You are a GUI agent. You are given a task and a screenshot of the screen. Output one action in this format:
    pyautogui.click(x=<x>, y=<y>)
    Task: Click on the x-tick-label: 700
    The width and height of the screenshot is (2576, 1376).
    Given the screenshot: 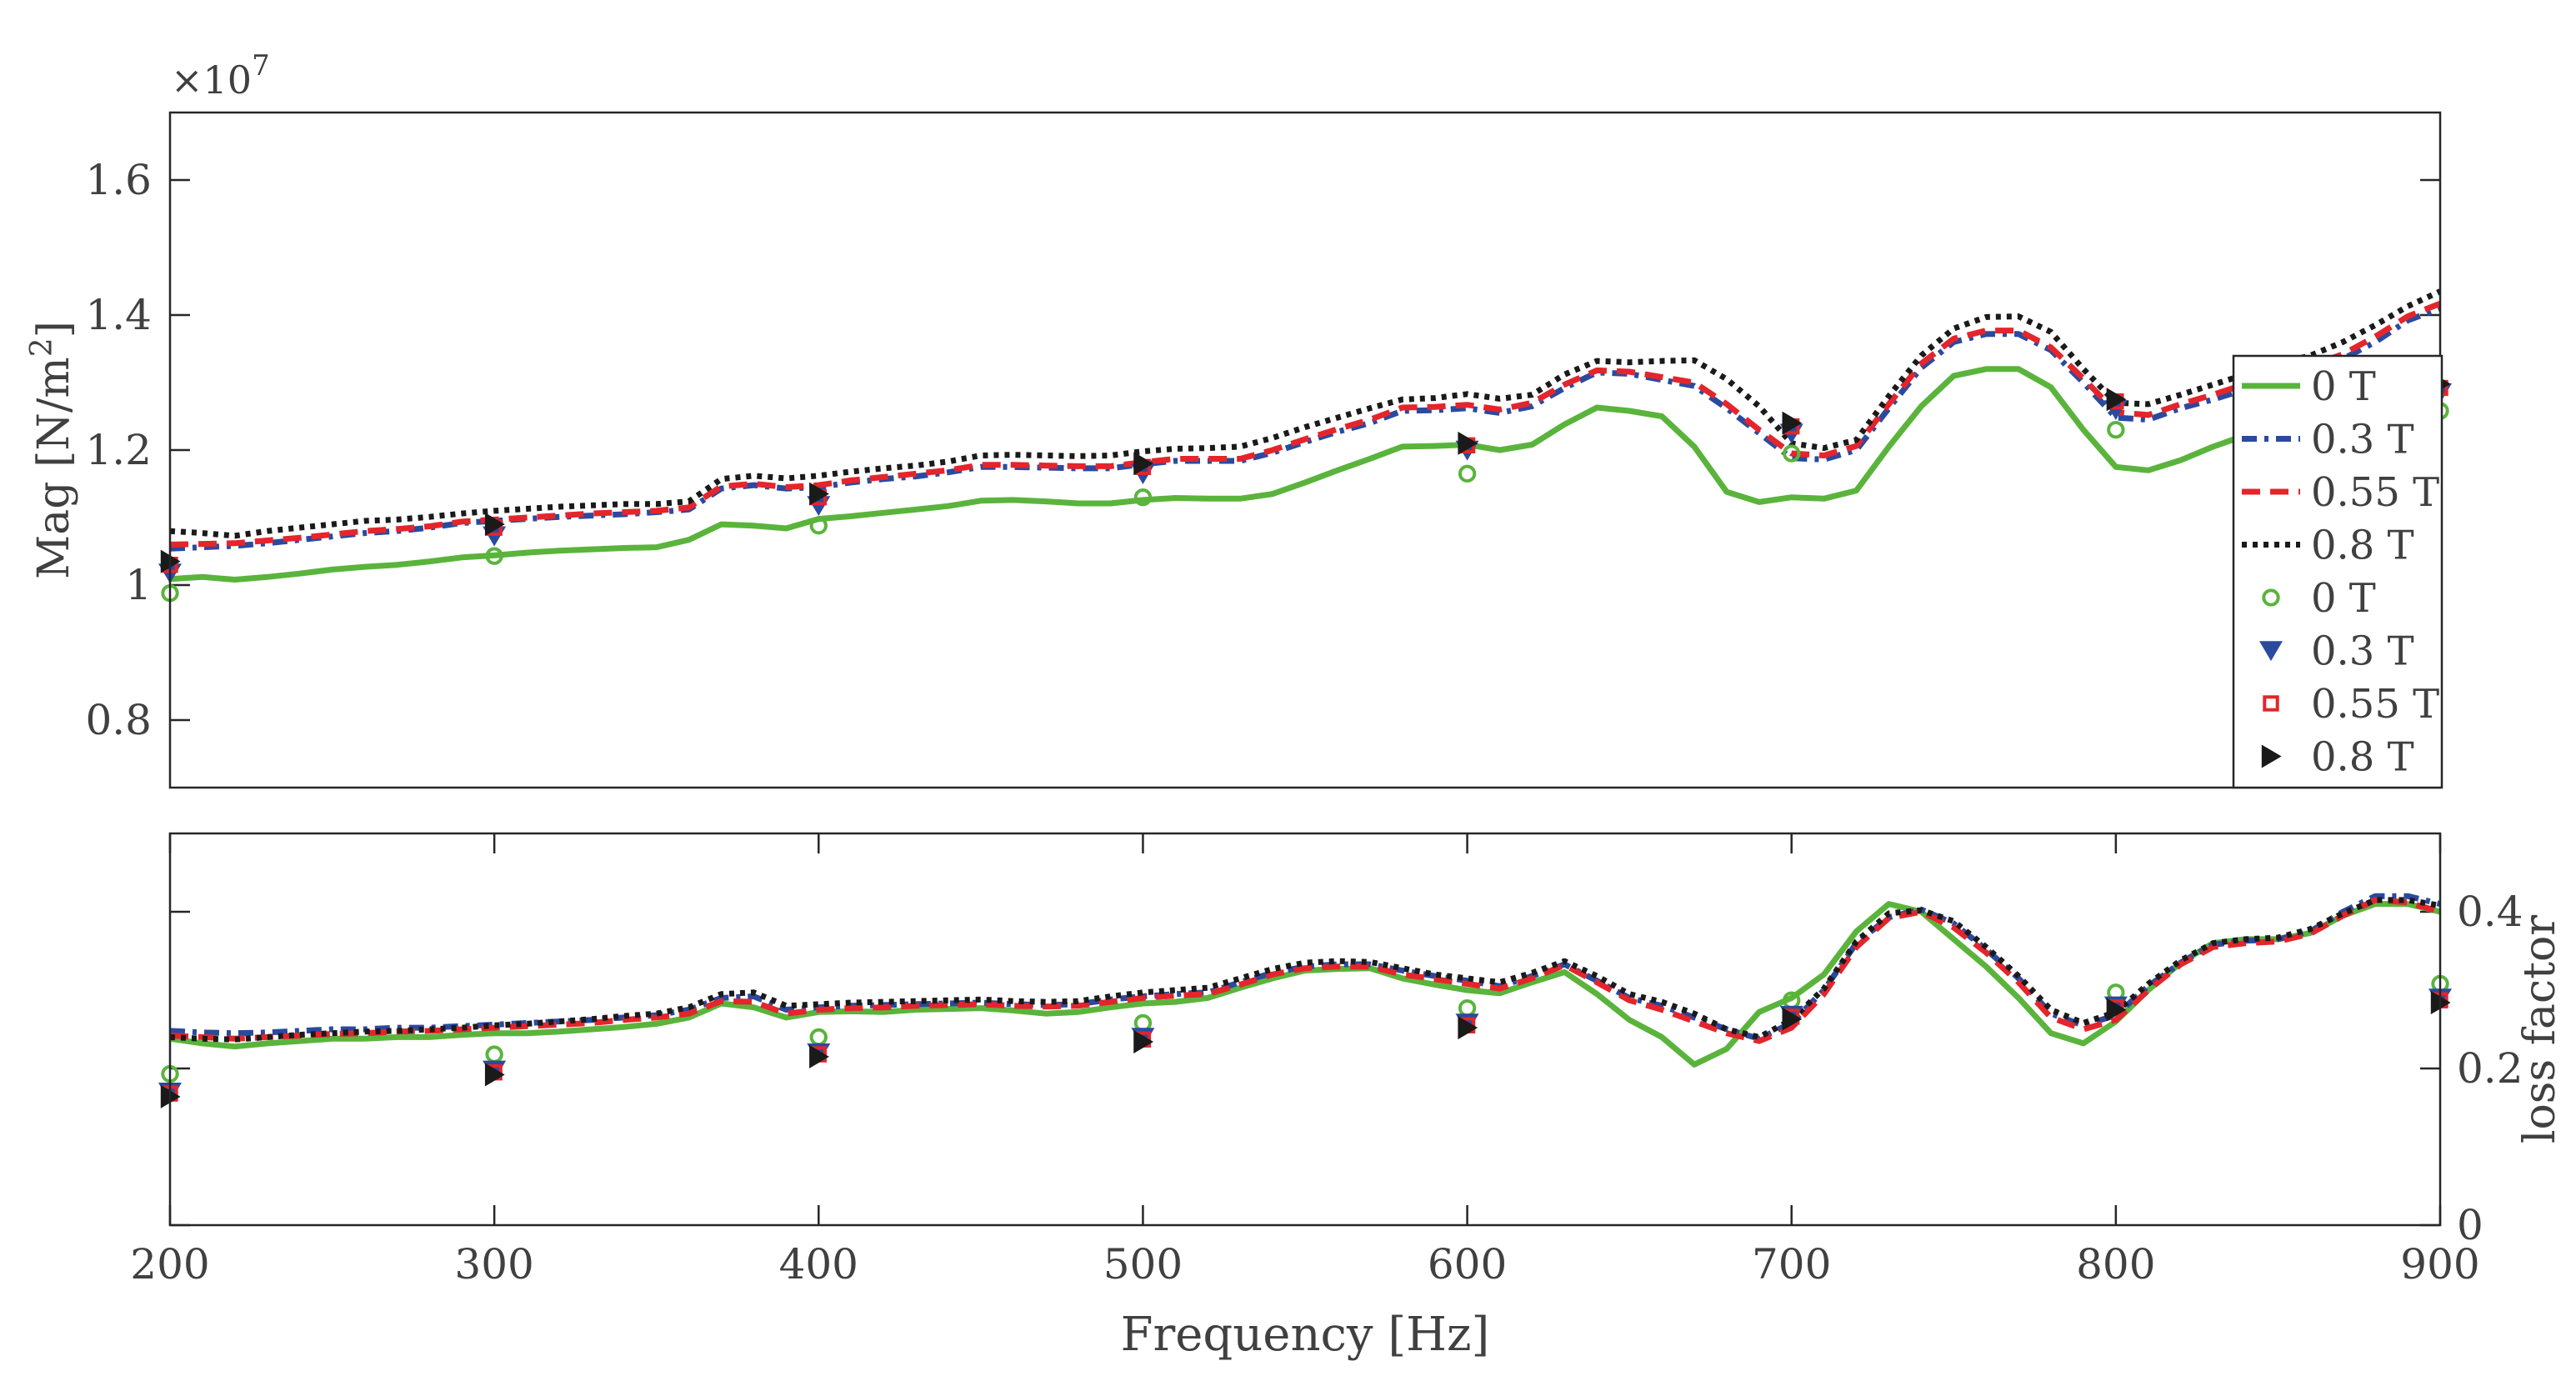 What is the action you would take?
    pyautogui.click(x=1791, y=1264)
    